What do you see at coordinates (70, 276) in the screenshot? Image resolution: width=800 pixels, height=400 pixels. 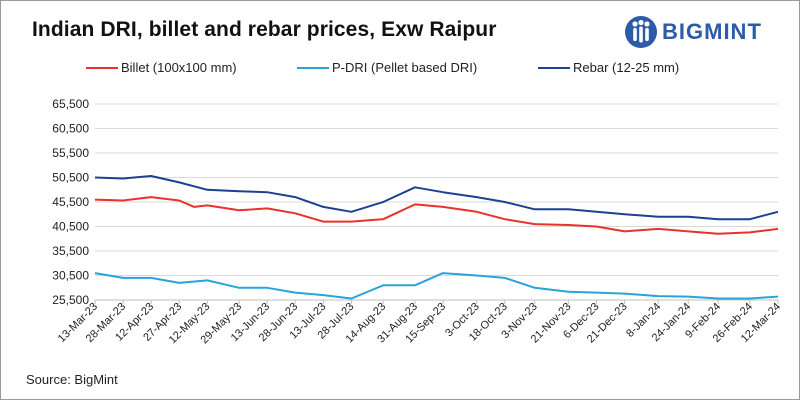 I see `y-tick-label: 30,500` at bounding box center [70, 276].